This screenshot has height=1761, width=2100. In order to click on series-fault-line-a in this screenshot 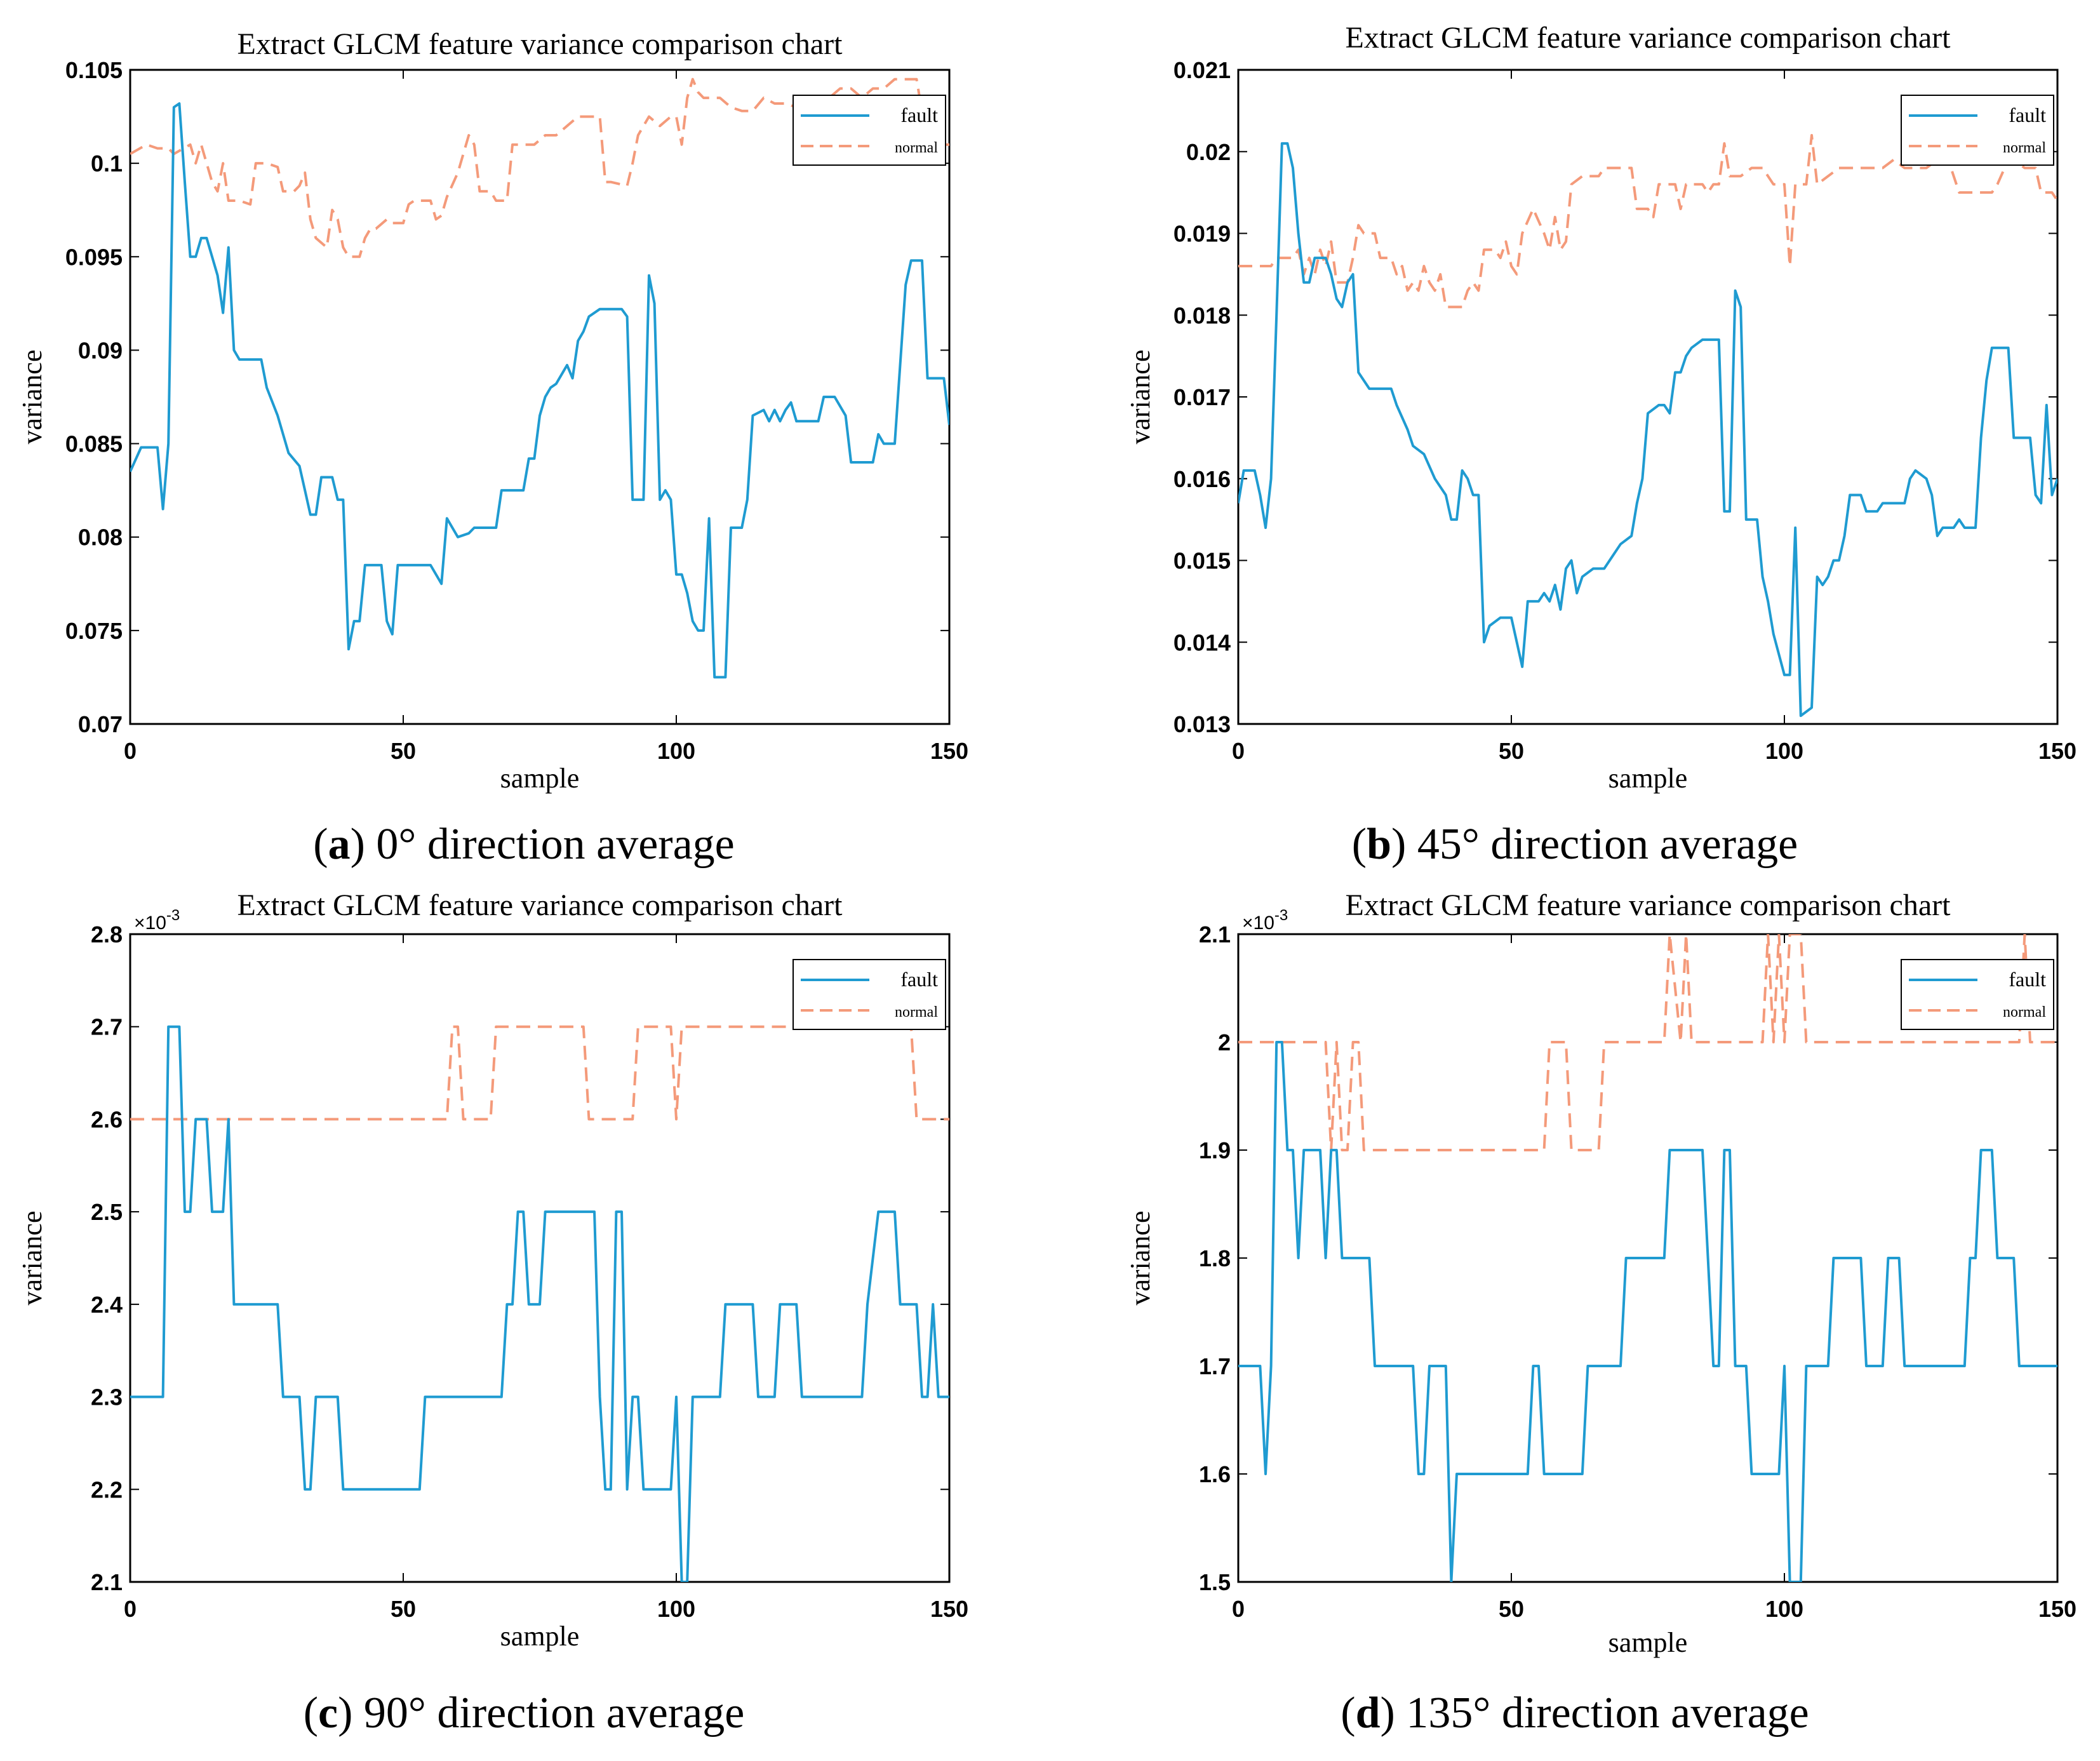, I will do `click(539, 390)`.